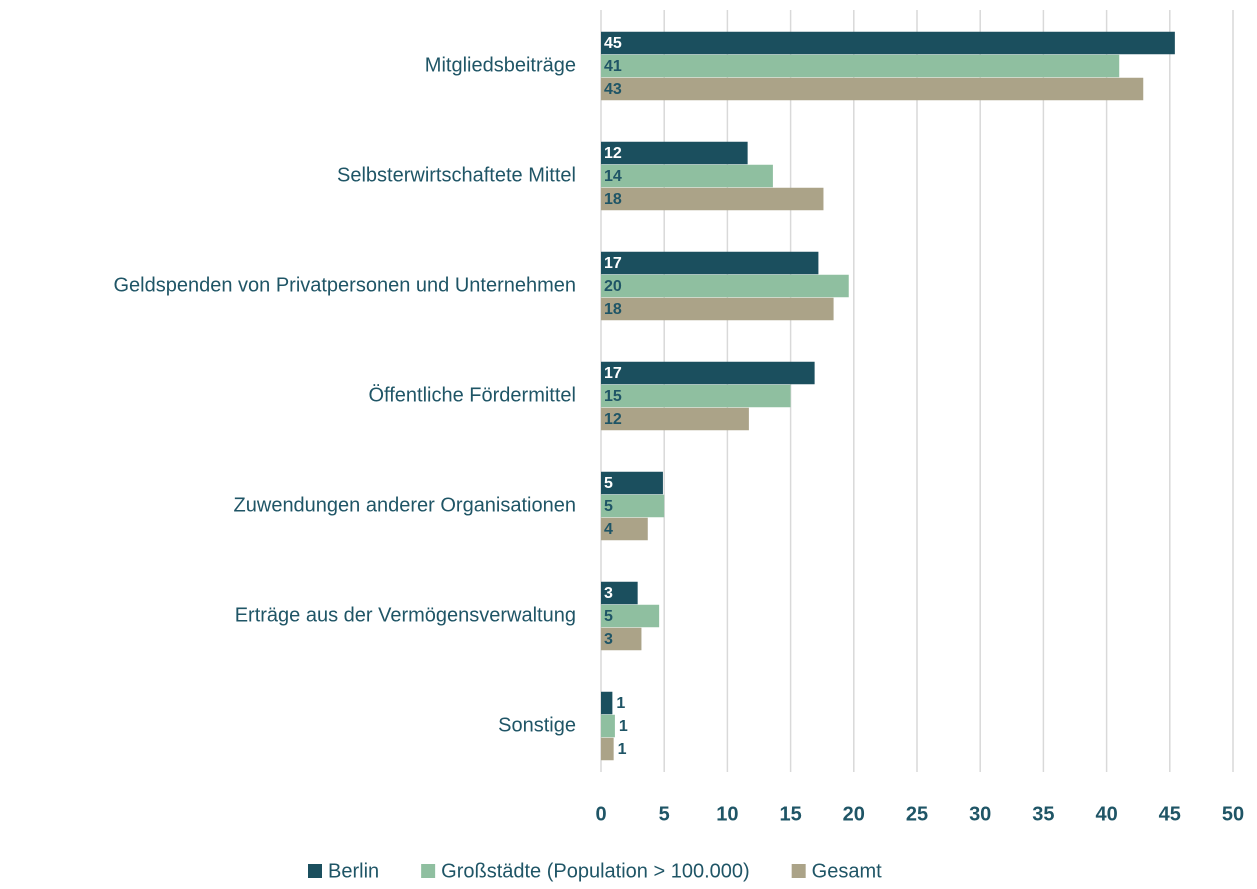  What do you see at coordinates (1233, 814) in the screenshot?
I see `x-tick-label: 50` at bounding box center [1233, 814].